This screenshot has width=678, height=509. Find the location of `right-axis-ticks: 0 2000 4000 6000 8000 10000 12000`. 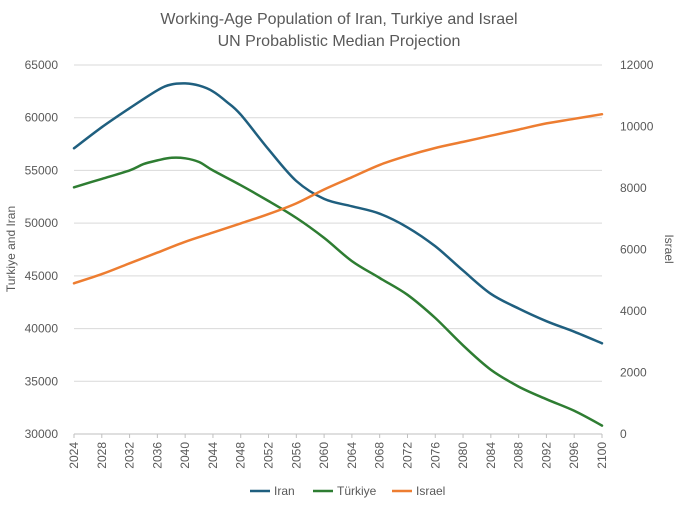

right-axis-ticks: 0 2000 4000 6000 8000 10000 12000 is located at coordinates (637, 249).